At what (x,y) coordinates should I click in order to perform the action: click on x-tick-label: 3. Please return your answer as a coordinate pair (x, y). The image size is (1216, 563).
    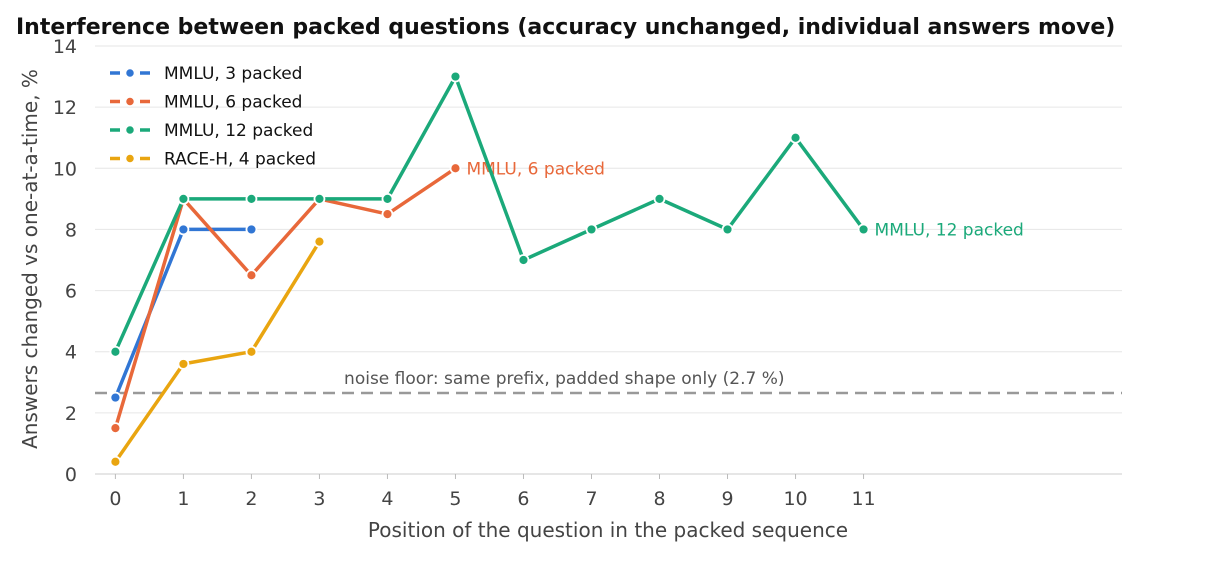
    Looking at the image, I should click on (319, 499).